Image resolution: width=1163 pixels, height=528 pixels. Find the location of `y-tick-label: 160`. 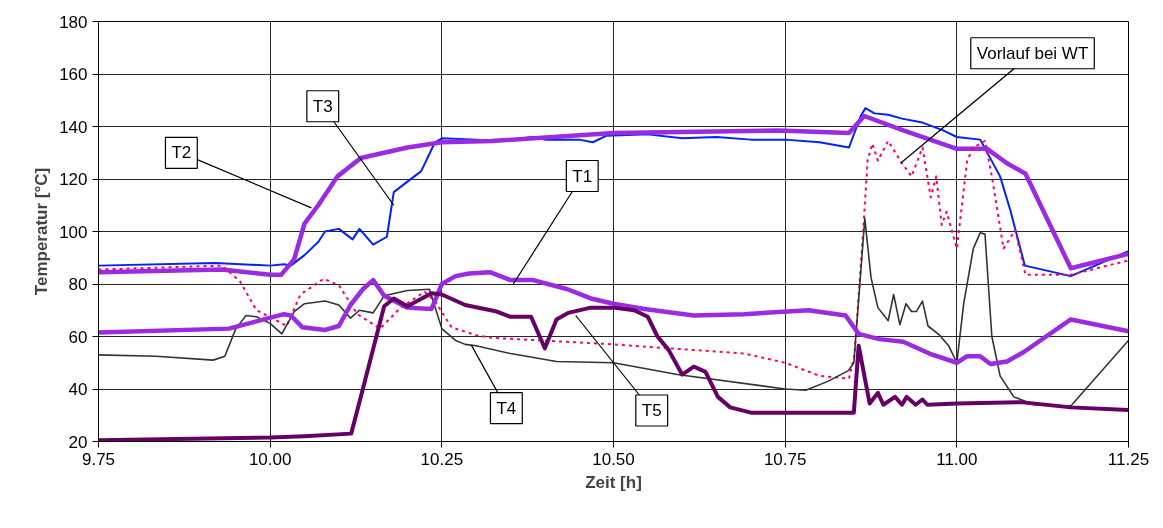

y-tick-label: 160 is located at coordinates (73, 74).